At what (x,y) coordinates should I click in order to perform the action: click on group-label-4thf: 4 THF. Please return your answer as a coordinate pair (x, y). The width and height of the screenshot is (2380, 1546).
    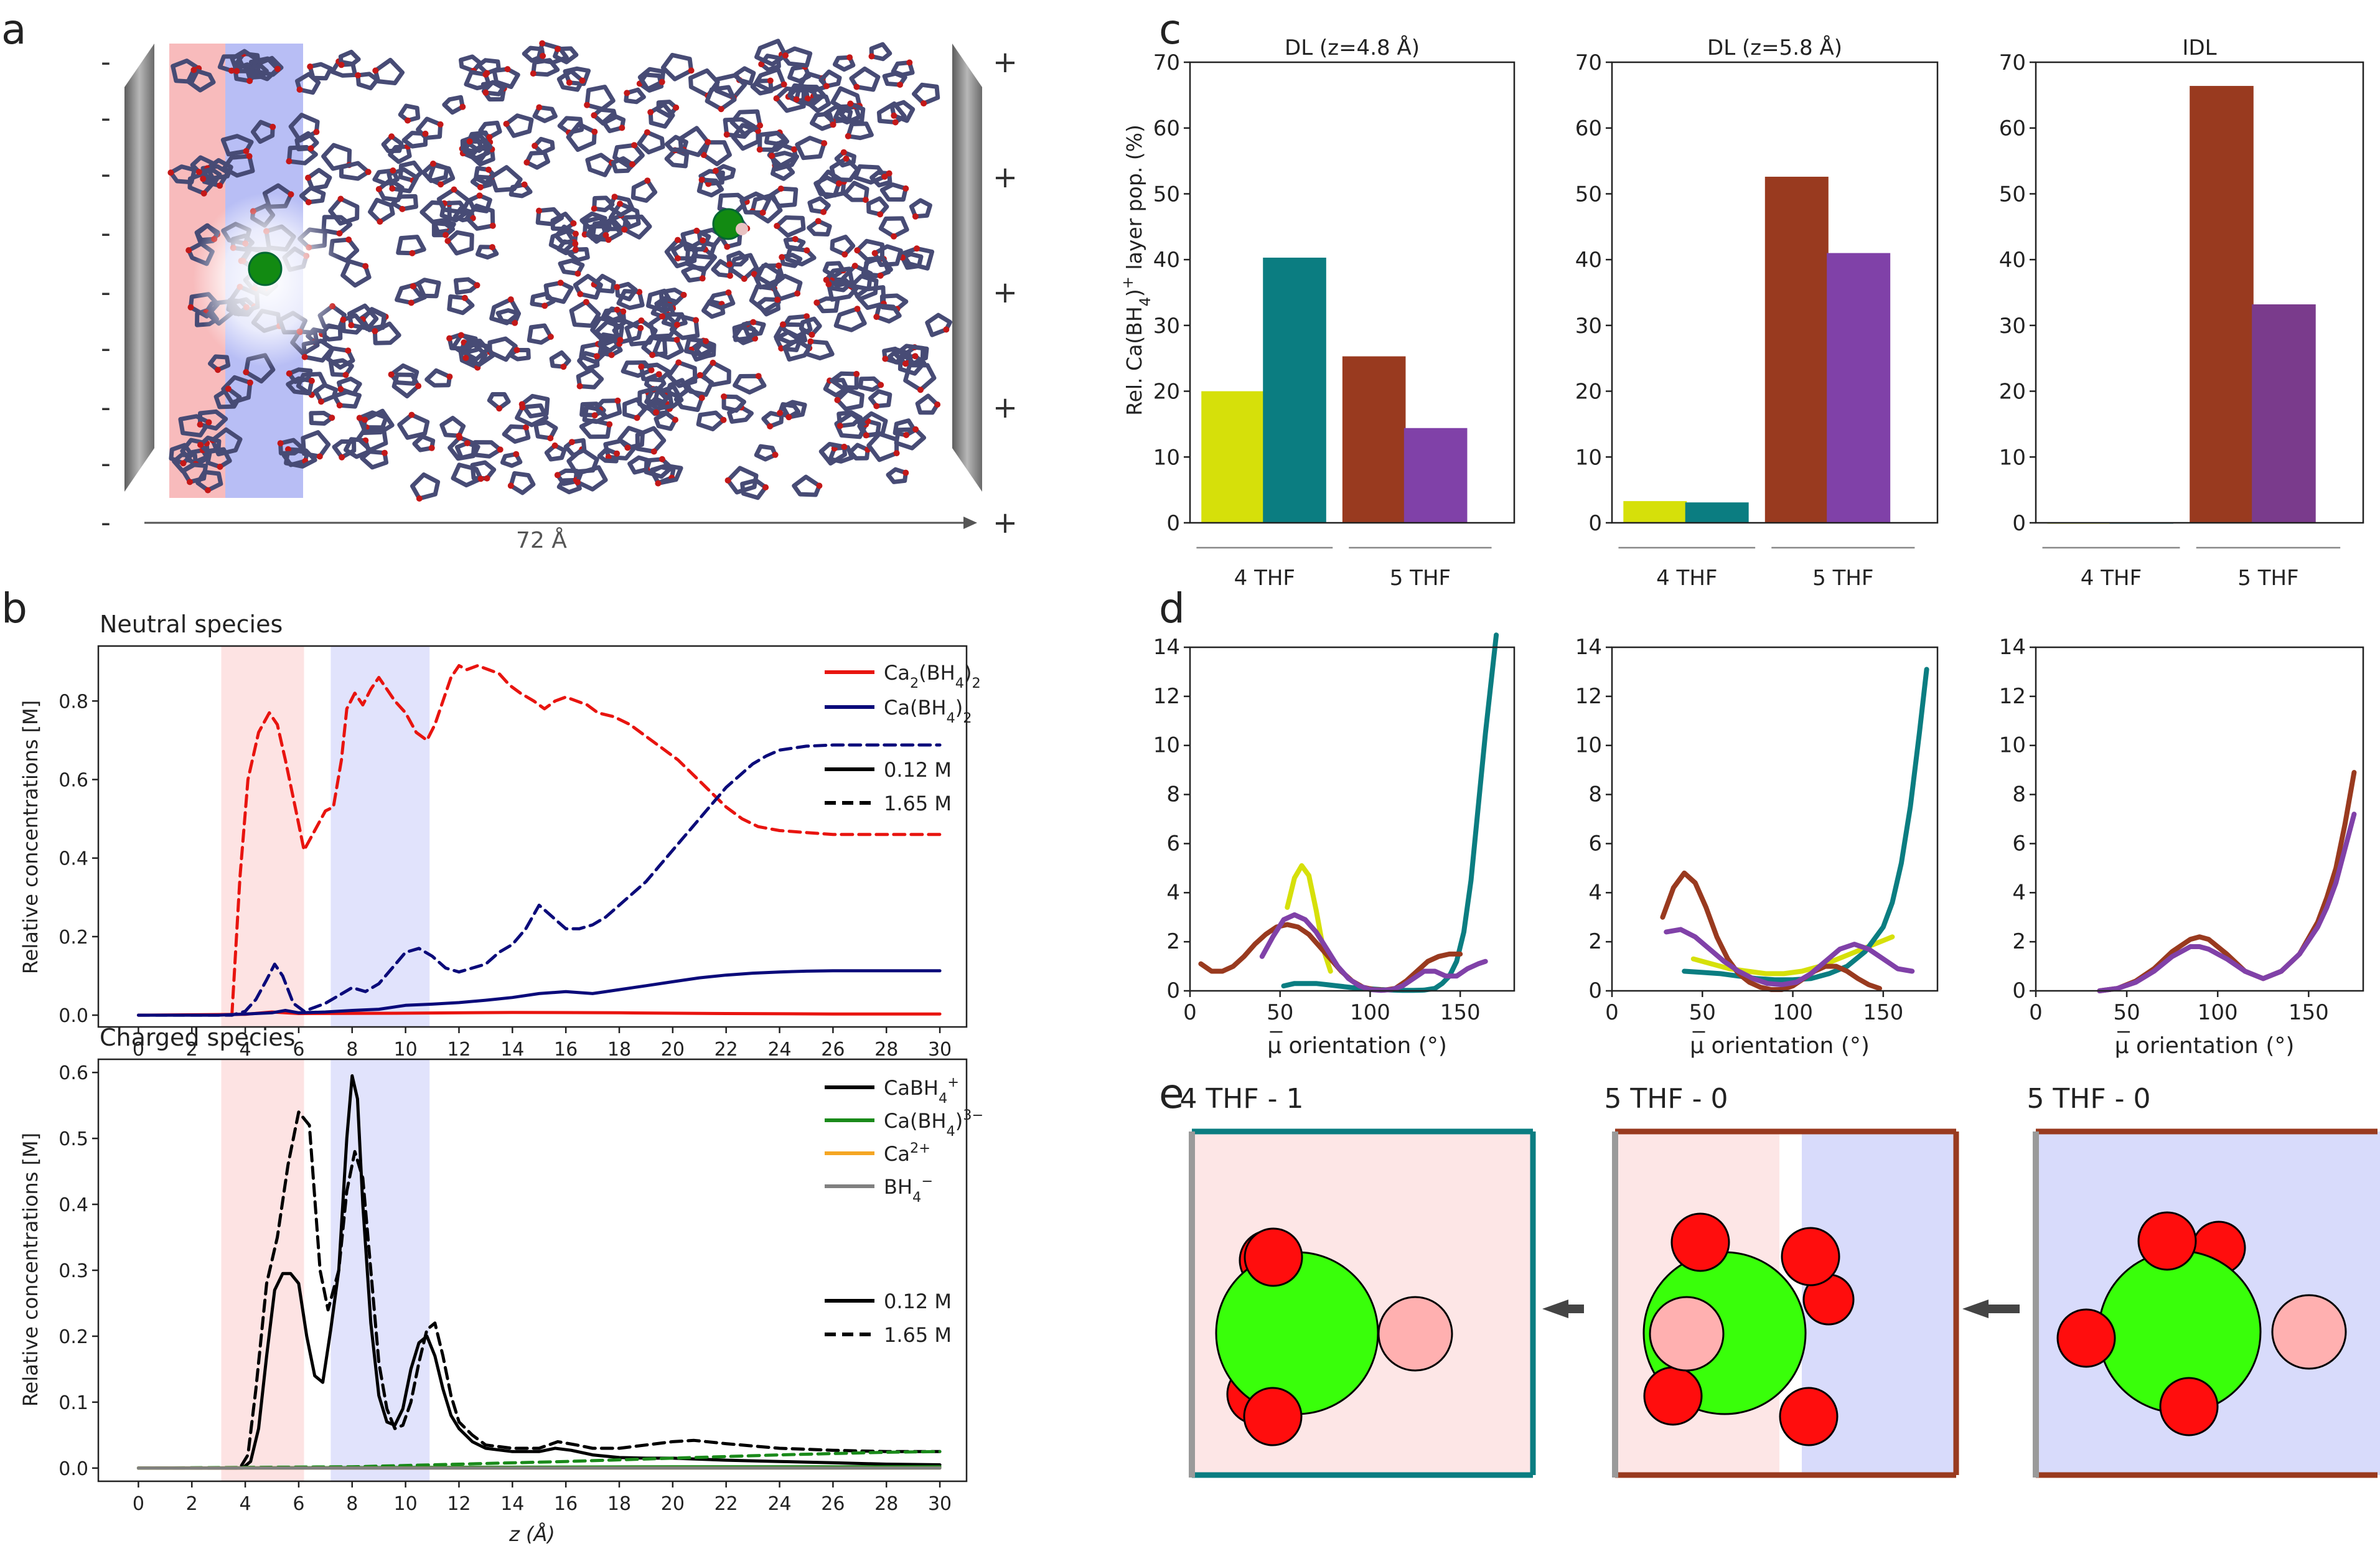
    Looking at the image, I should click on (1686, 578).